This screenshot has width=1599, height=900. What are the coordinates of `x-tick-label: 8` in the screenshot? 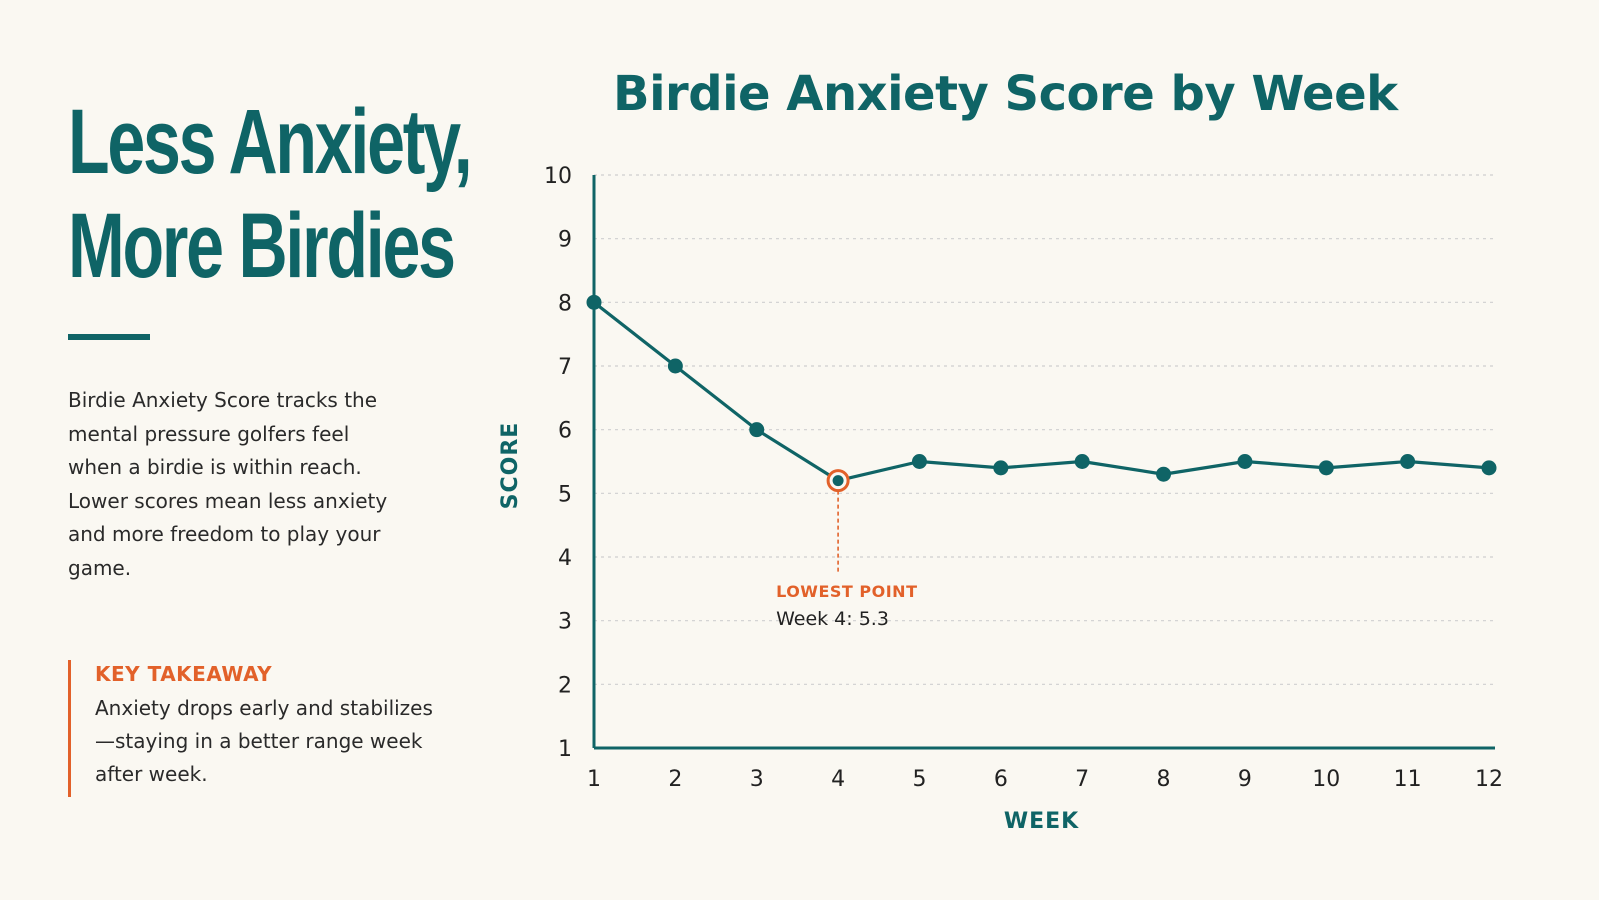 It's located at (1164, 779).